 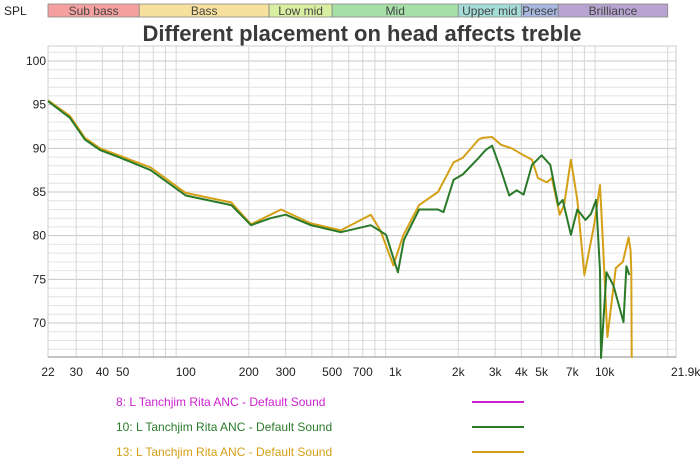 I want to click on legend-label: 10: L Tanchjim Rita ANC - Default Sound, so click(x=224, y=427).